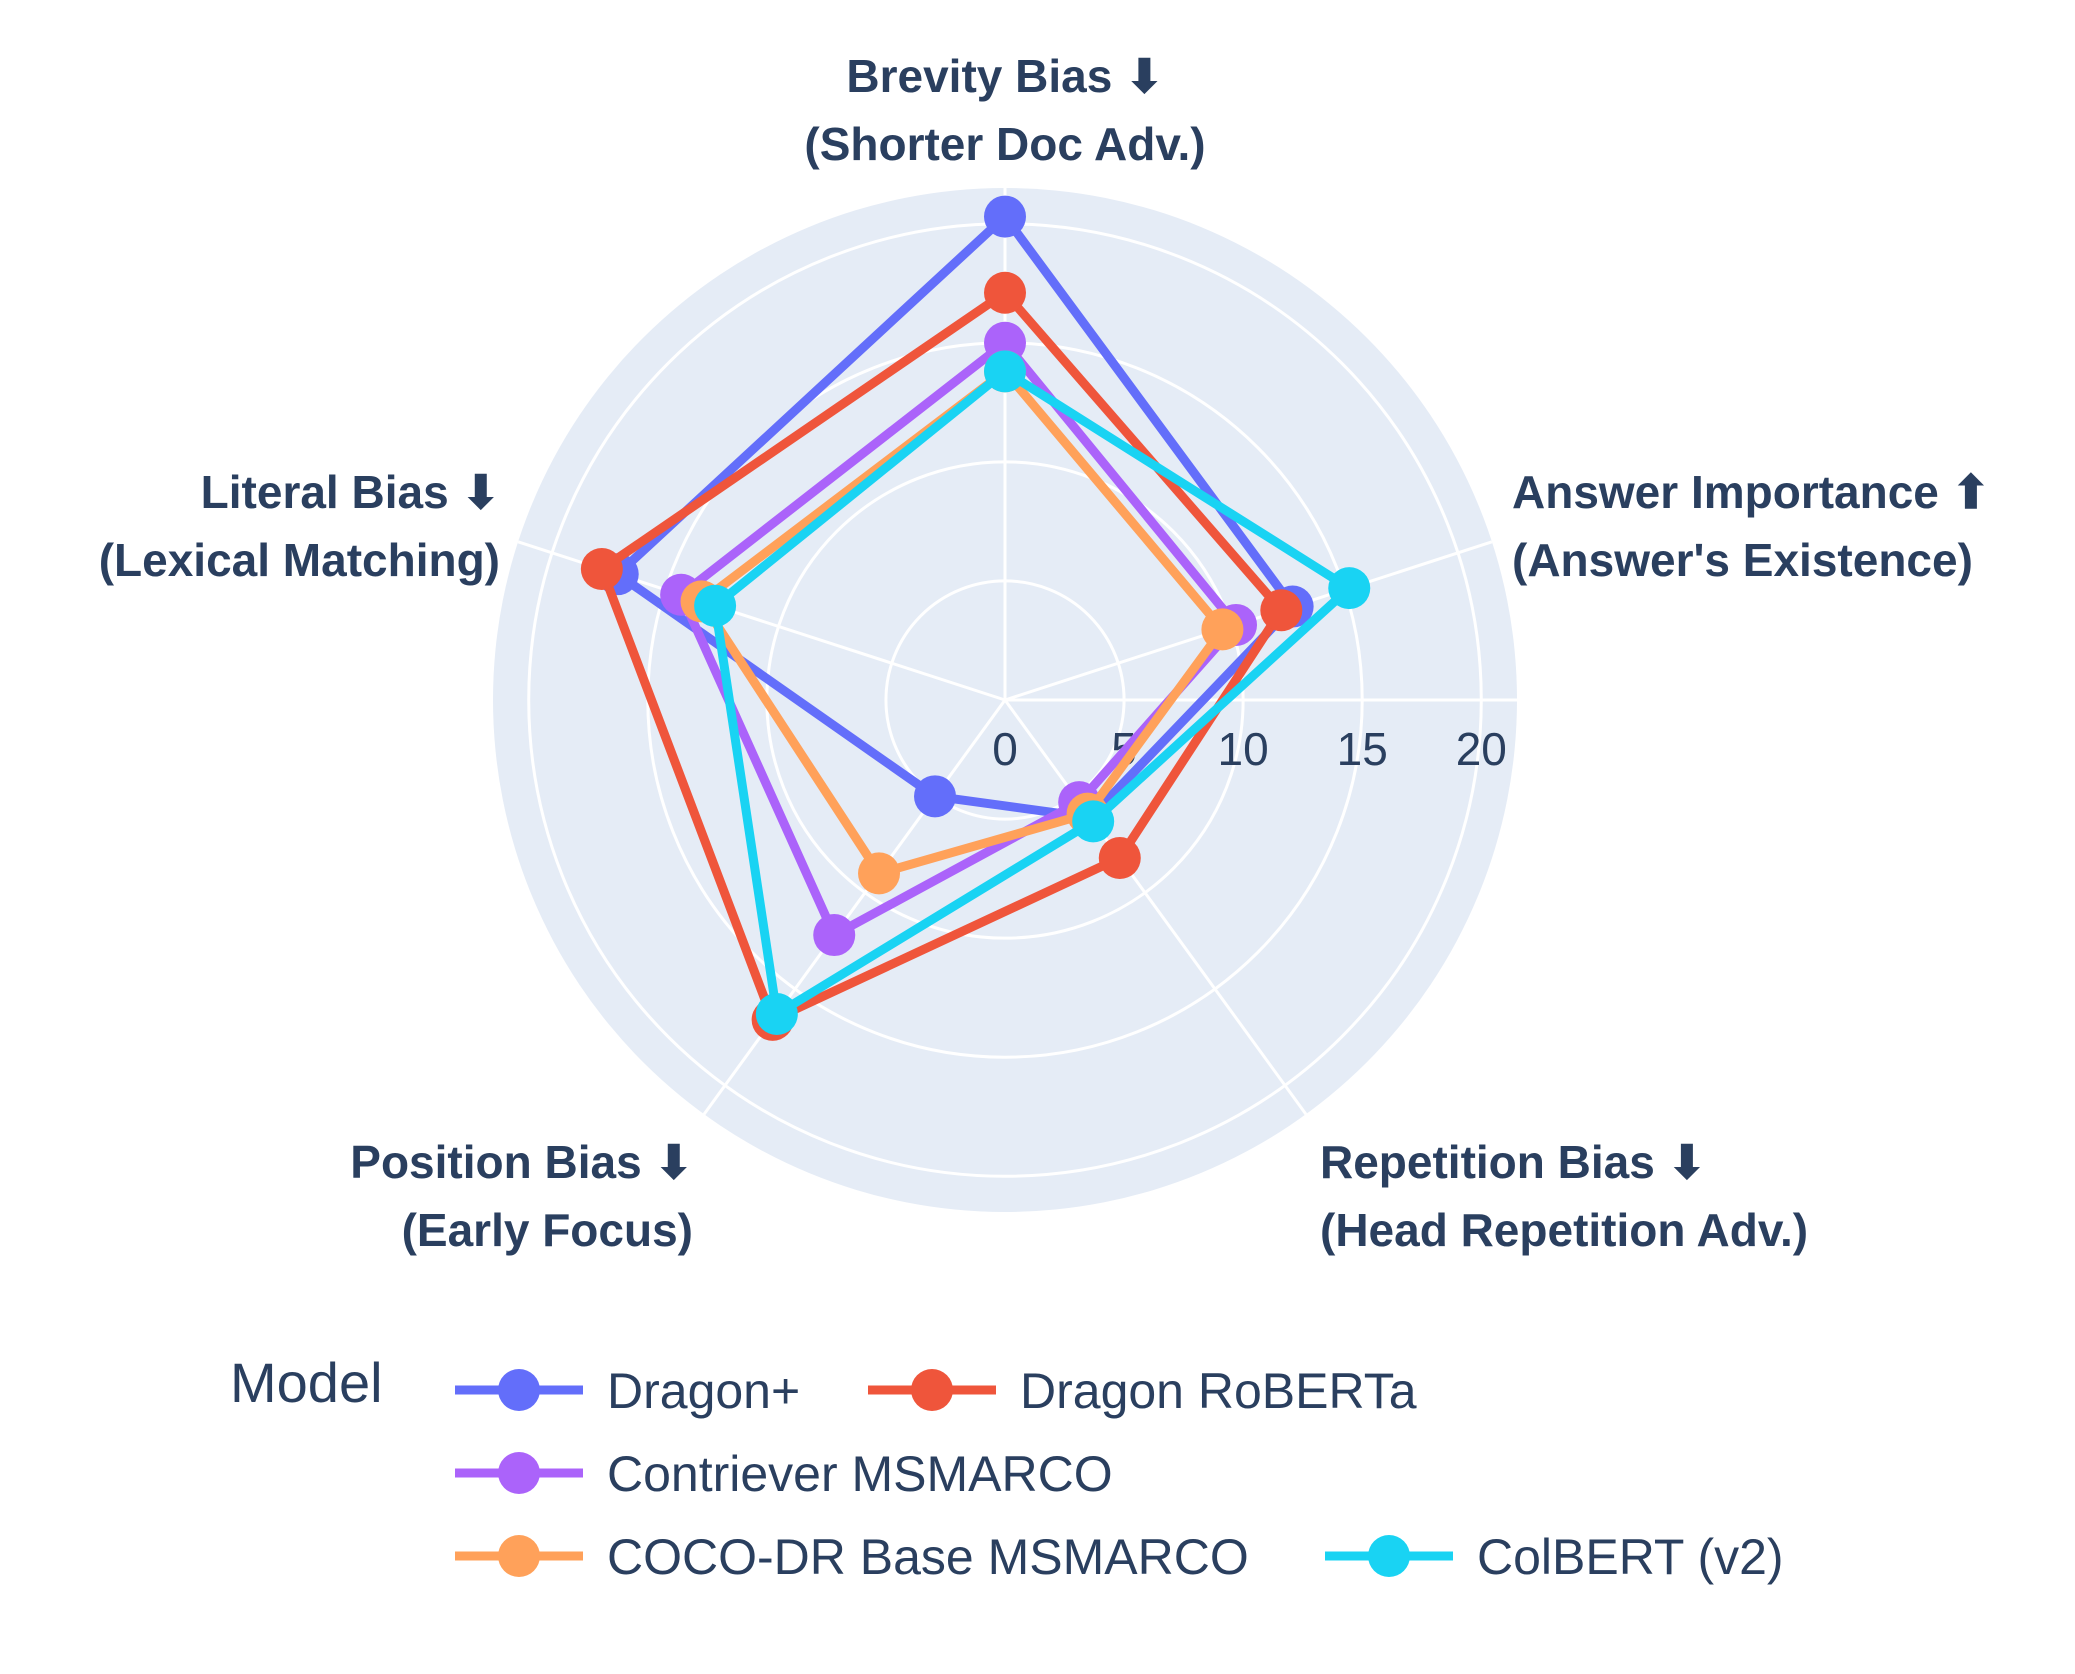 This screenshot has height=1674, width=2075. I want to click on axis-title-line2: (Answer's Existence), so click(1742, 560).